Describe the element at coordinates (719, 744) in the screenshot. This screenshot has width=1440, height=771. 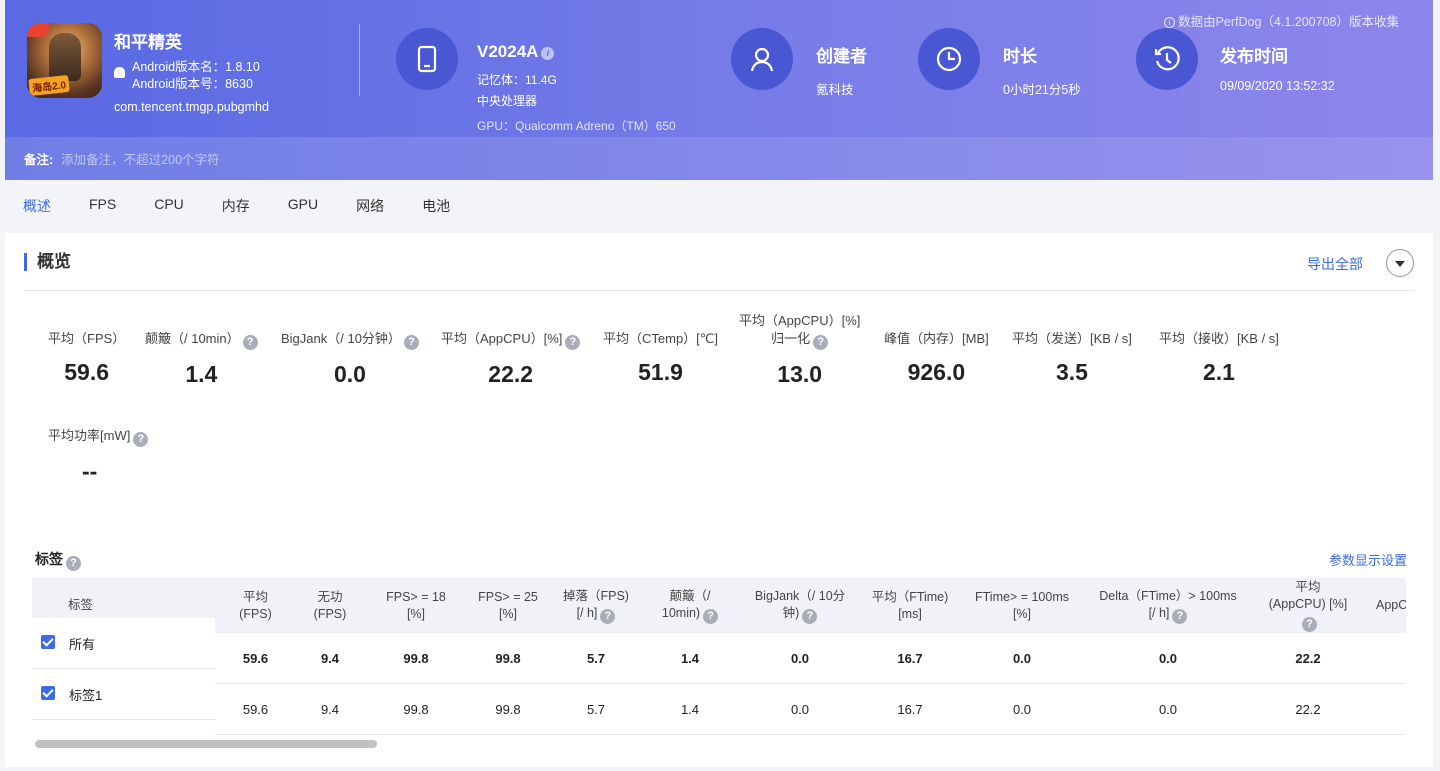
I see `table-horizontal-scrollbar` at that location.